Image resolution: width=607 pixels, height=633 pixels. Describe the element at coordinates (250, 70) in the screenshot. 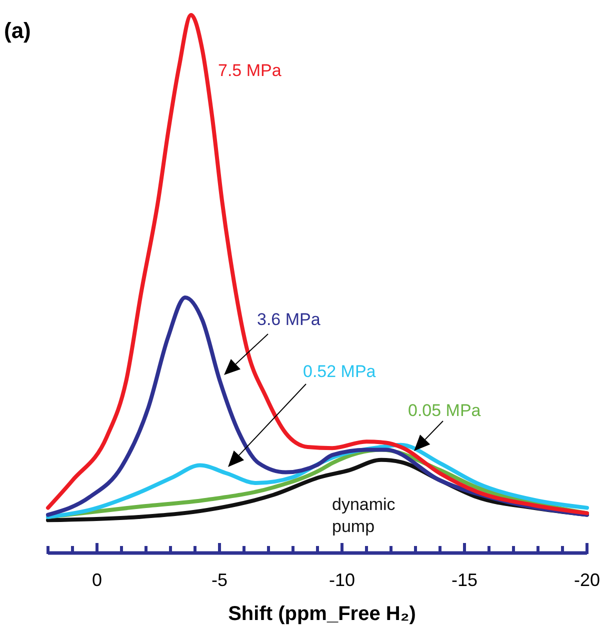

I see `series-label: 7.5 MPa` at that location.